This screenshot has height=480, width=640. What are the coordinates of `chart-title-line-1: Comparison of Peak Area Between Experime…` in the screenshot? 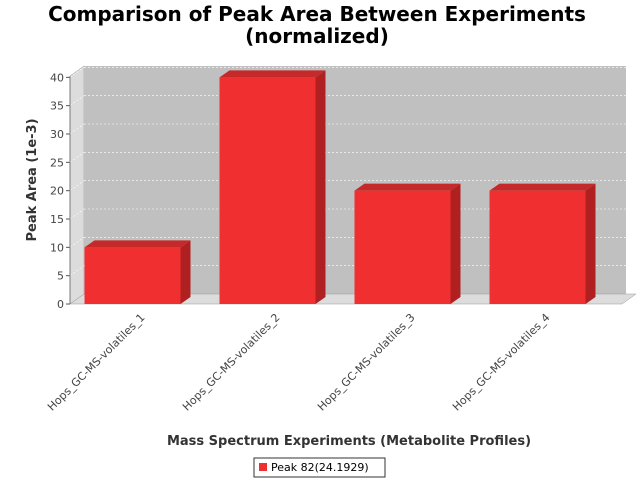 It's located at (317, 14).